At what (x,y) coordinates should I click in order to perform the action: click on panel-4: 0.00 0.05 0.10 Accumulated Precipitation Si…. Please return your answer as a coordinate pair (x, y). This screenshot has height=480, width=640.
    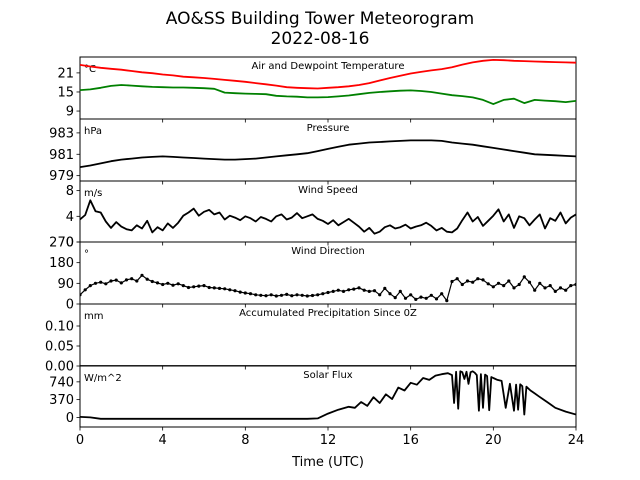
    Looking at the image, I should click on (311, 339).